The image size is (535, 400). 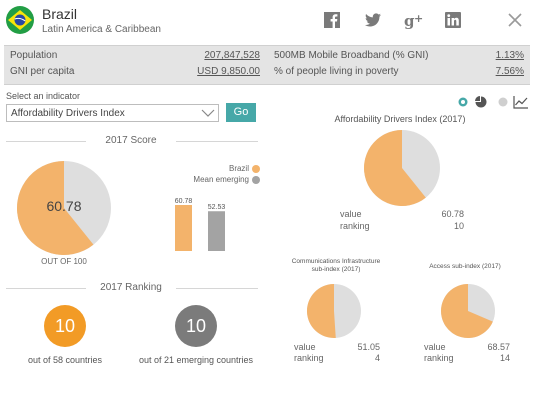 I want to click on indicator-select: Affordability Drivers Index, so click(x=112, y=113).